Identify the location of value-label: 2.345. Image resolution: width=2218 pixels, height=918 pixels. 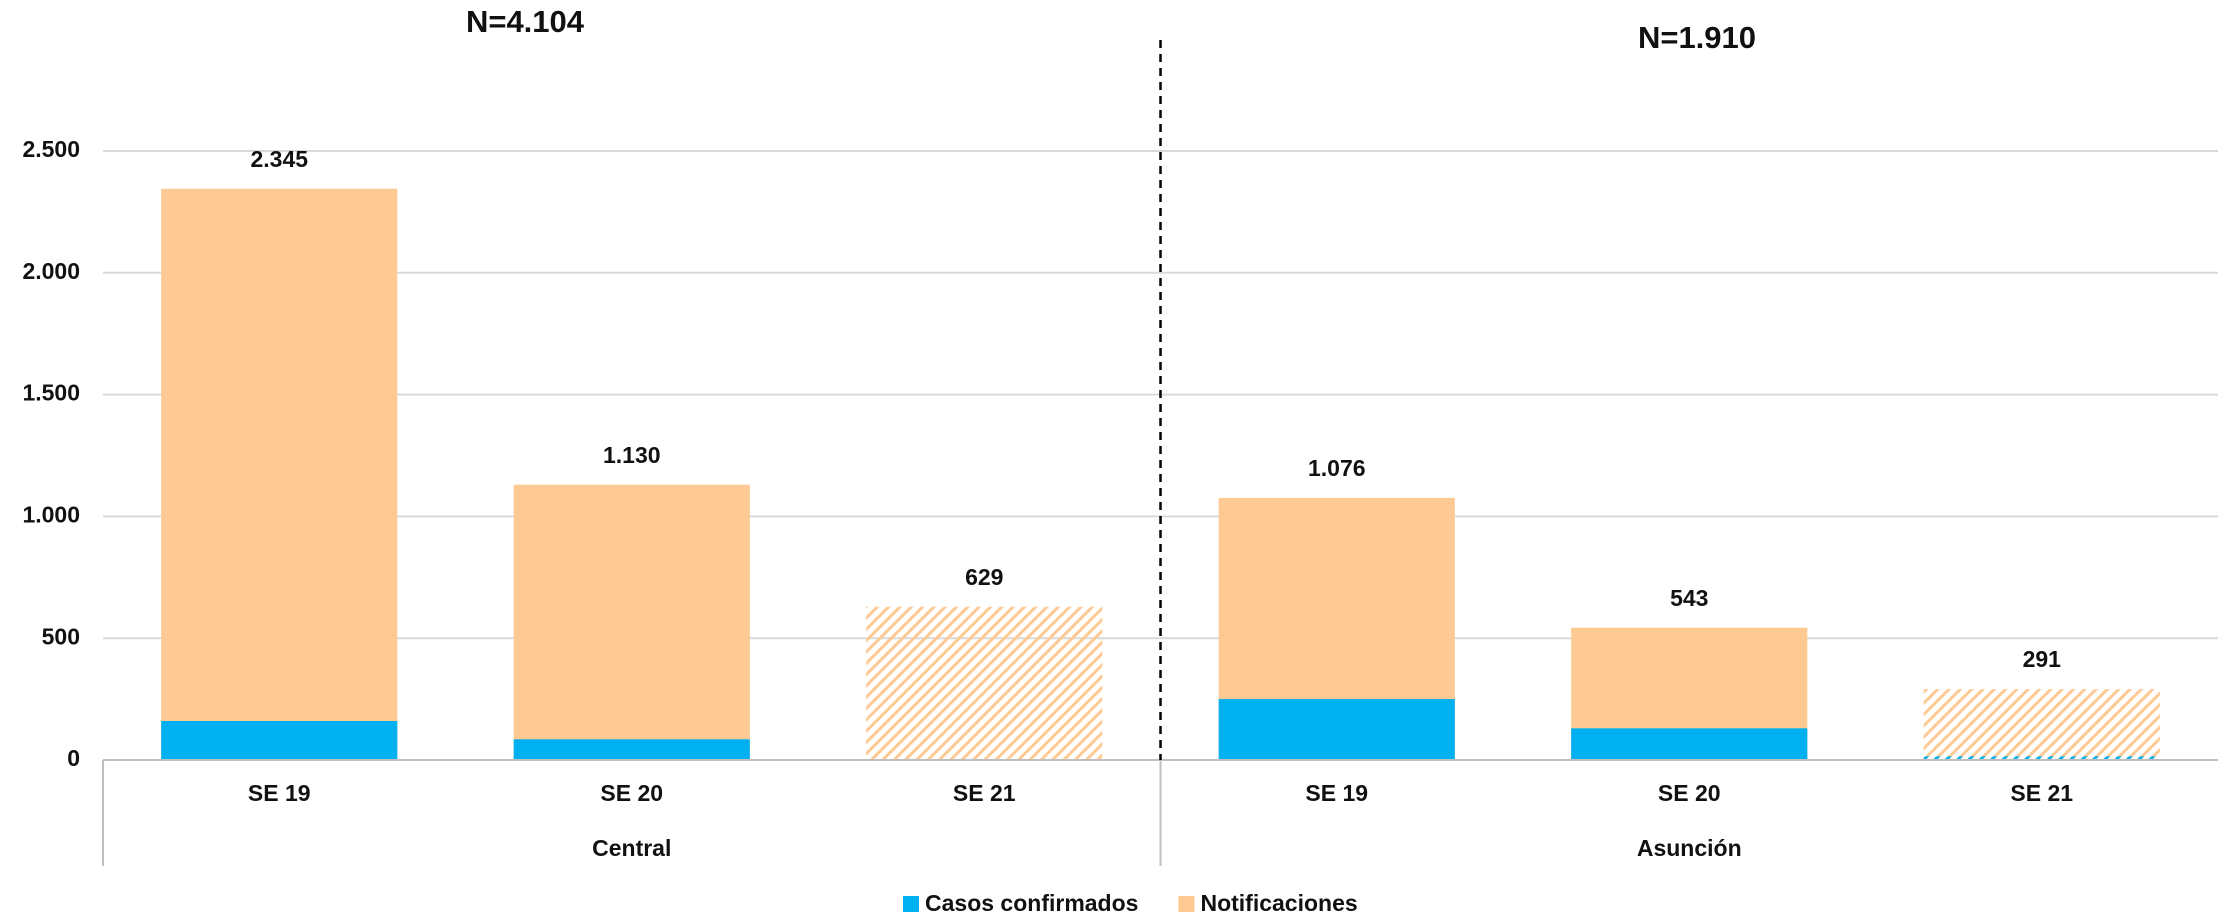
(279, 159).